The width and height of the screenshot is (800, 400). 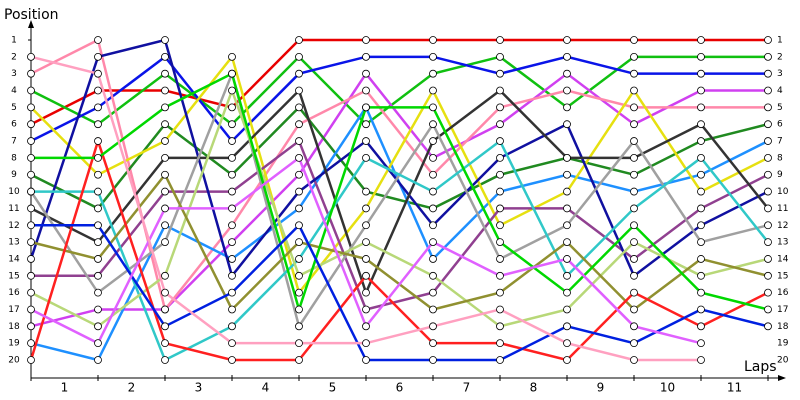 What do you see at coordinates (782, 276) in the screenshot?
I see `y-tick-label-right: 15` at bounding box center [782, 276].